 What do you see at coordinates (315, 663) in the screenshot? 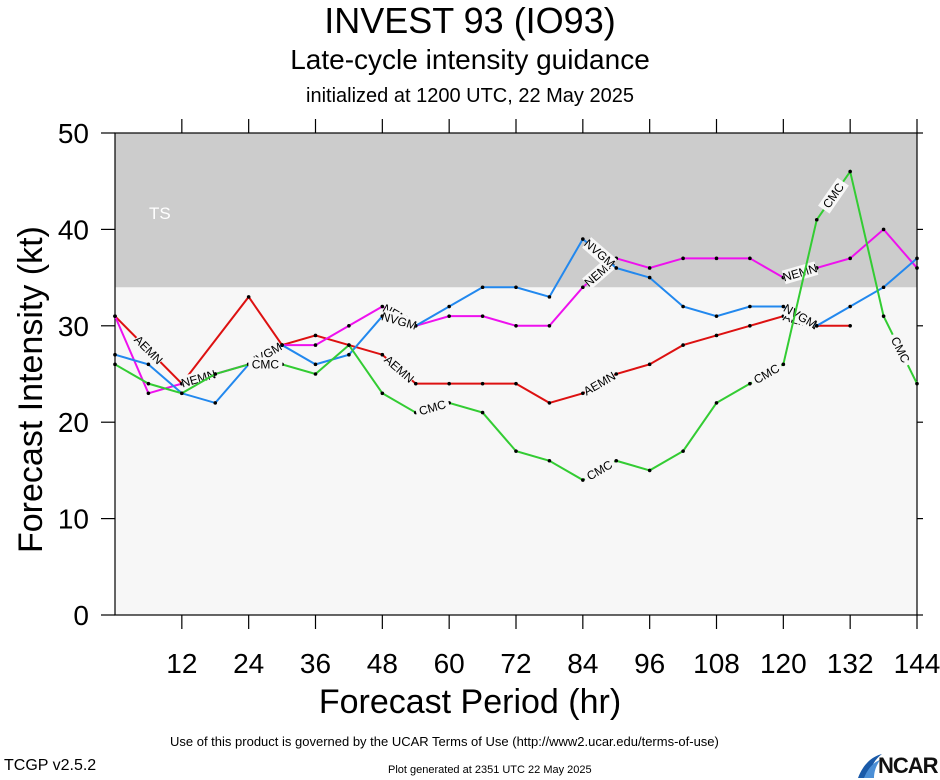
I see `x-tick-label: 36` at bounding box center [315, 663].